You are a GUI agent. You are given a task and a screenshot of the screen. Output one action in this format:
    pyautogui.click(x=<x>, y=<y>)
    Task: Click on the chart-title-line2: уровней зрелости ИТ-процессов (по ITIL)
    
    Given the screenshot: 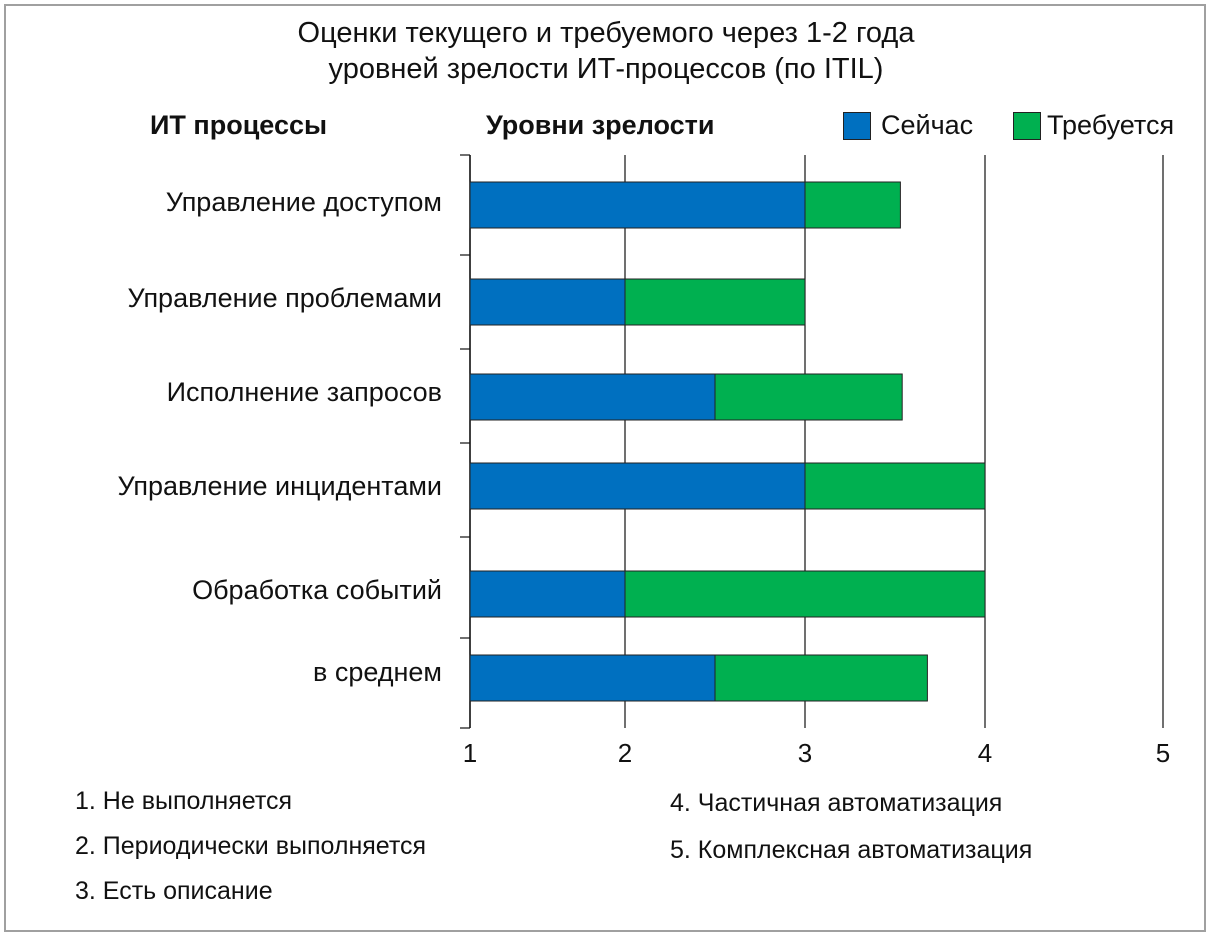 What is the action you would take?
    pyautogui.click(x=606, y=69)
    